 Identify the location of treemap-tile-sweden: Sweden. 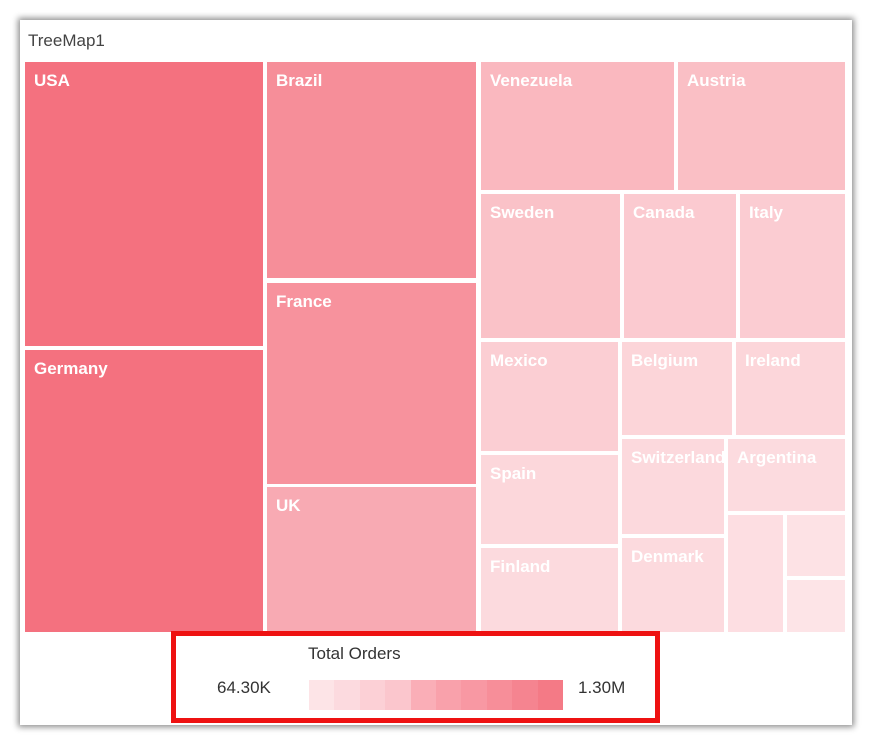
(550, 266).